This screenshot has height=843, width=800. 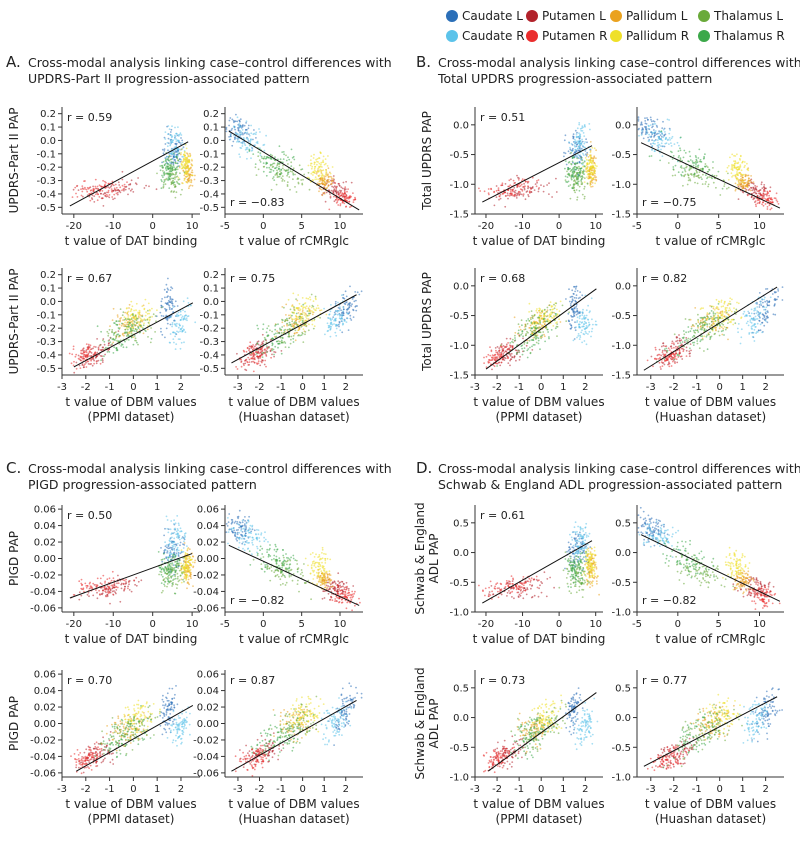 I want to click on y-tick-label: -0.5, so click(x=46, y=208).